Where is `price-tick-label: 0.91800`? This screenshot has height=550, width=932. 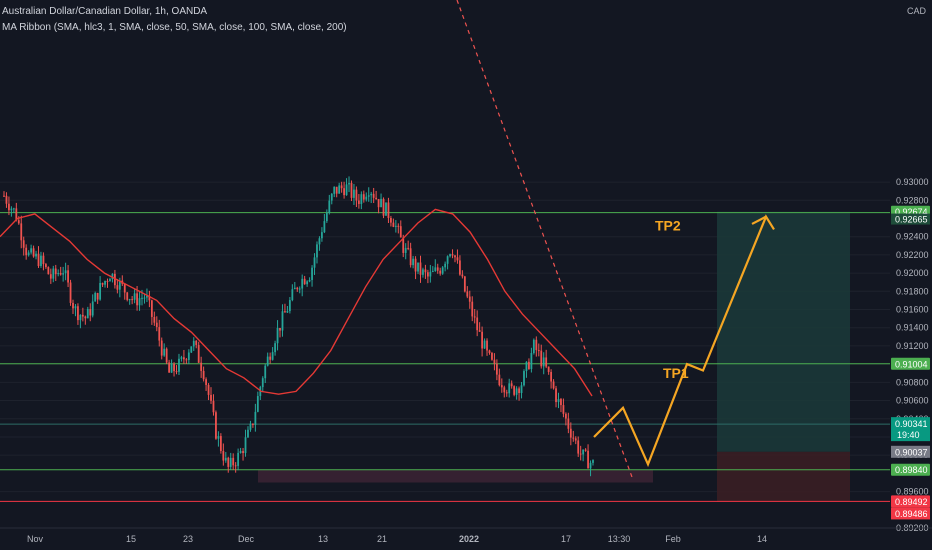
price-tick-label: 0.91800 is located at coordinates (912, 291).